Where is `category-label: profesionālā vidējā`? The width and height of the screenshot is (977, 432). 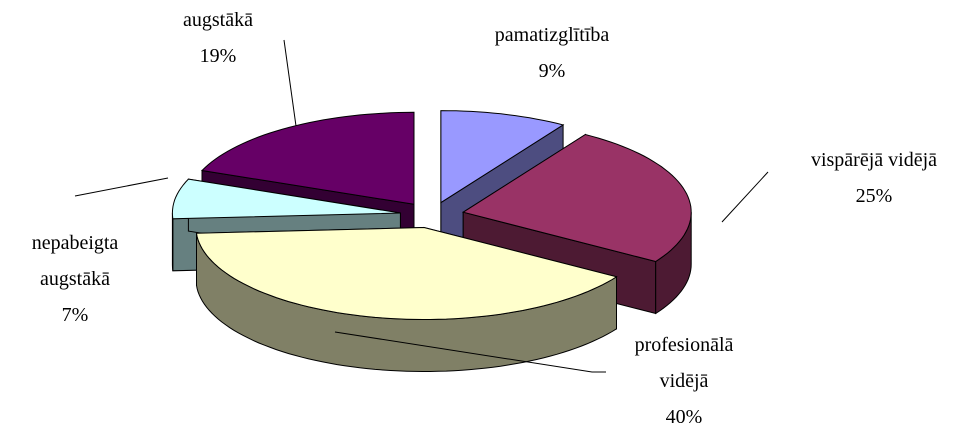
category-label: profesionālā vidējā is located at coordinates (684, 363).